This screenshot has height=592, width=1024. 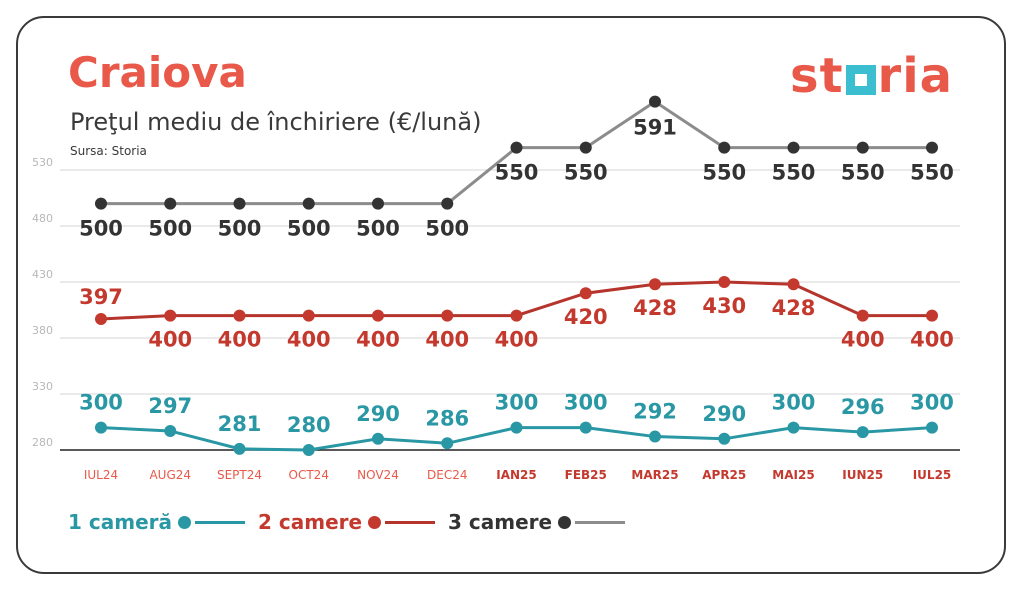 What do you see at coordinates (817, 76) in the screenshot?
I see `logo-text-left: st` at bounding box center [817, 76].